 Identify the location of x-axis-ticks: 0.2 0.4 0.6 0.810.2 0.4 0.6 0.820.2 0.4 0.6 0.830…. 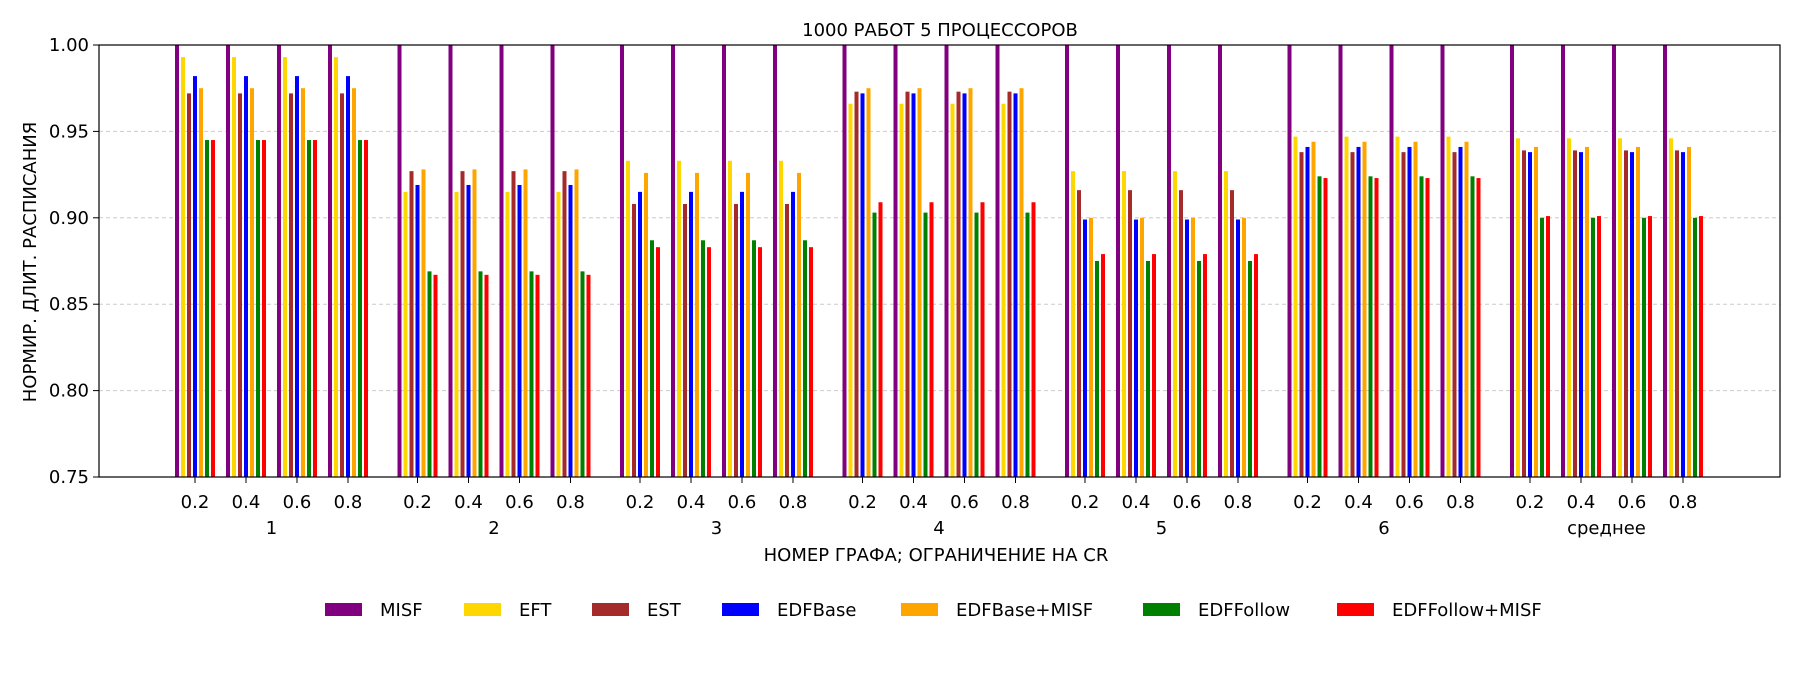
(939, 508).